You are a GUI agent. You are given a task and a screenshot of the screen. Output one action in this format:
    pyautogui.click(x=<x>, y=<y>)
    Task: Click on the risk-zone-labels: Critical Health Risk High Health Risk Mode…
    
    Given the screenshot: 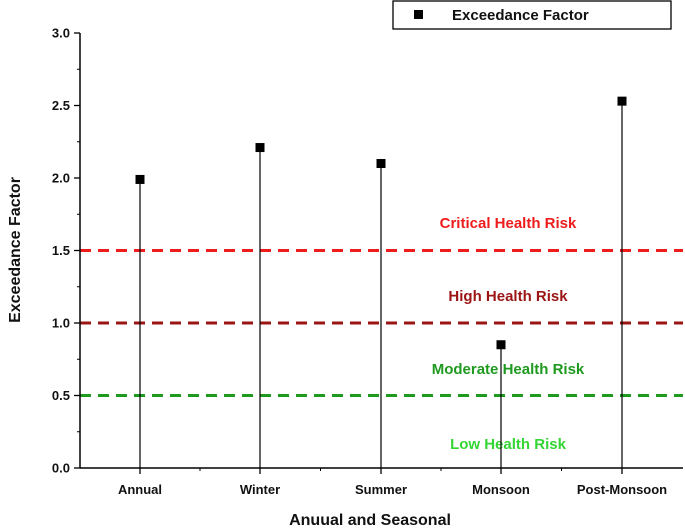 What is the action you would take?
    pyautogui.click(x=508, y=334)
    